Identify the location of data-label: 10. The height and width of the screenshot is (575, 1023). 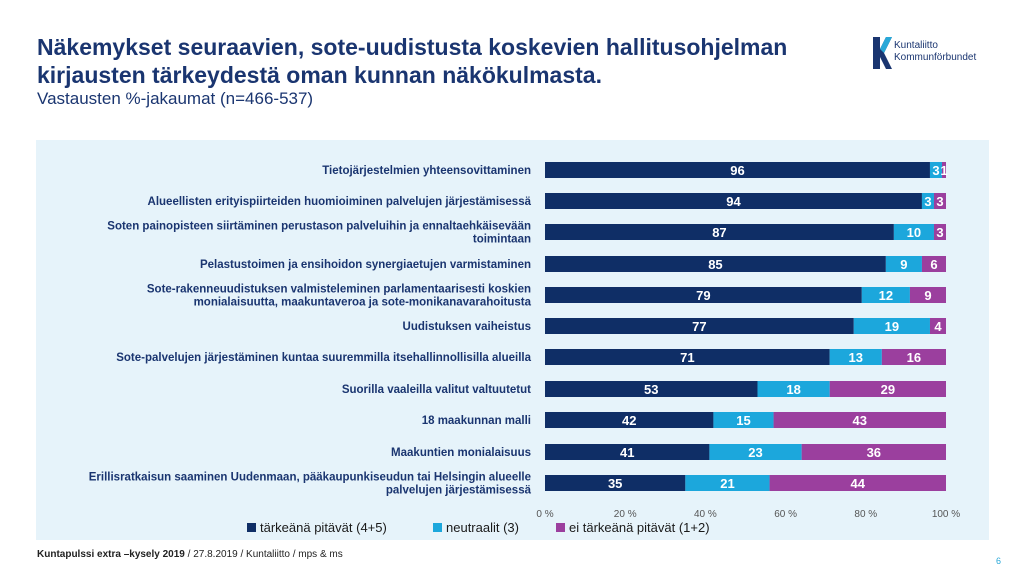
(914, 232).